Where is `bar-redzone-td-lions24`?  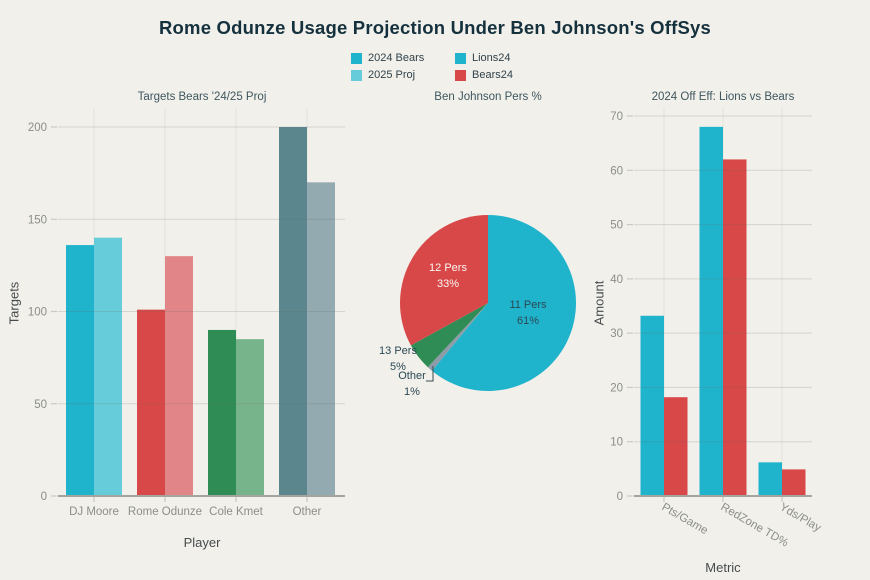
bar-redzone-td-lions24 is located at coordinates (711, 311).